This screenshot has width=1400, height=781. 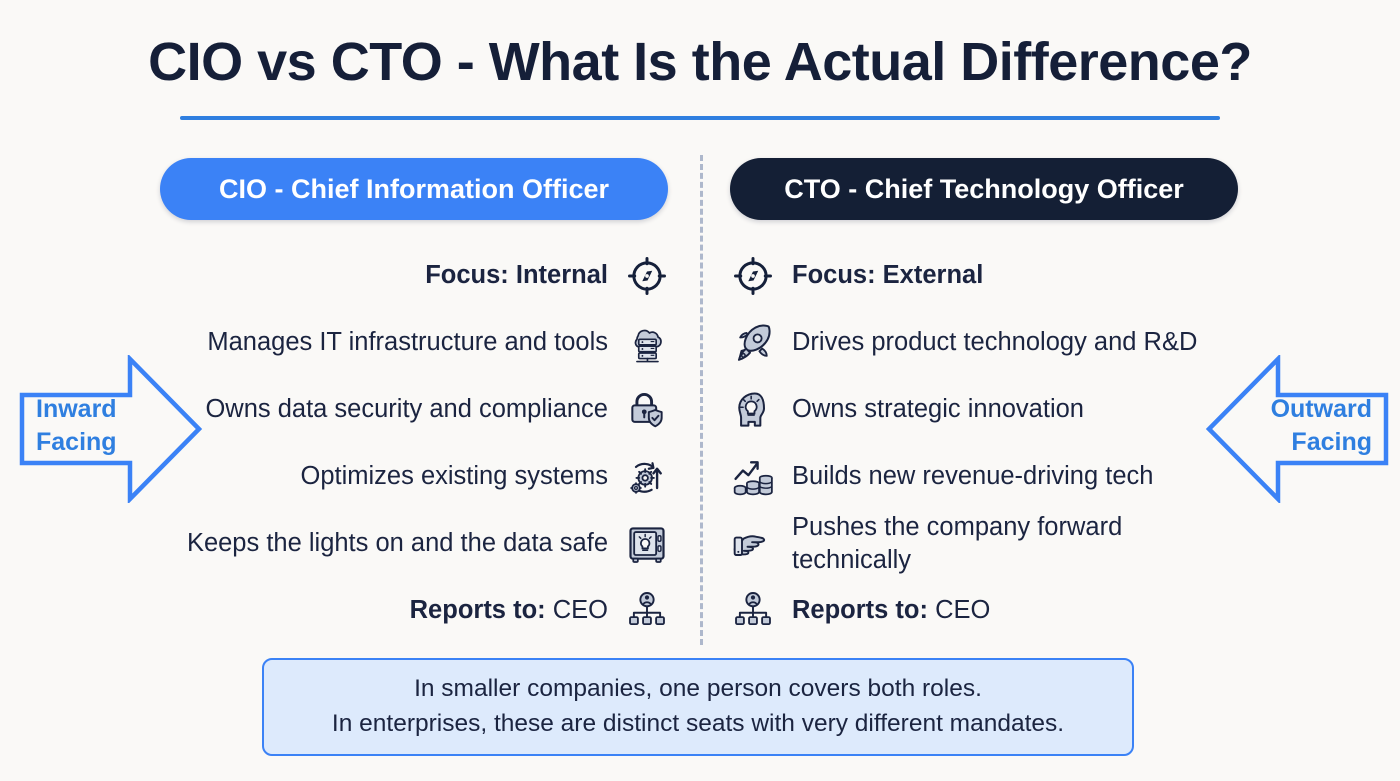 I want to click on list-item-reports-to-cto: Reports to: CEO, so click(x=985, y=610).